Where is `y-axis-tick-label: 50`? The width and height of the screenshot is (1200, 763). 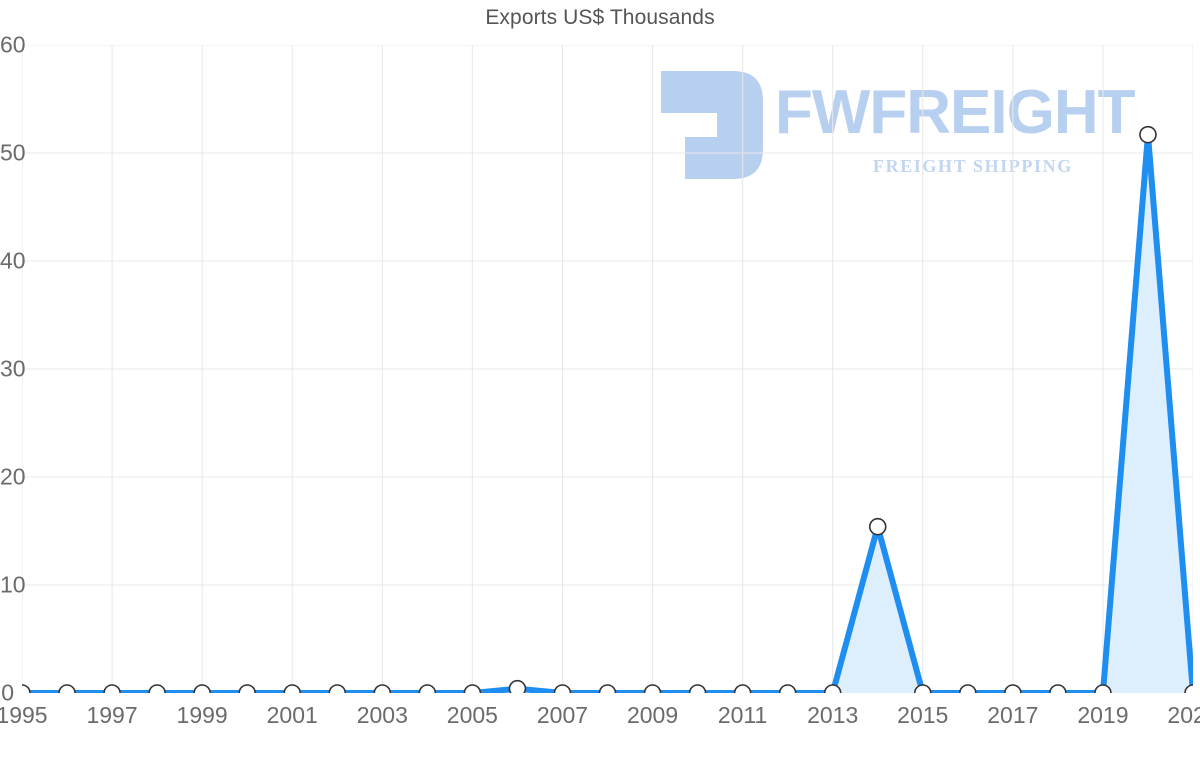
y-axis-tick-label: 50 is located at coordinates (13, 152).